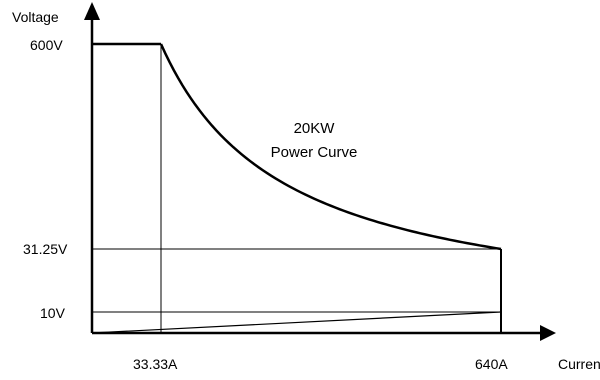 The width and height of the screenshot is (600, 380). What do you see at coordinates (53, 313) in the screenshot?
I see `y-tick-label-10: 10V` at bounding box center [53, 313].